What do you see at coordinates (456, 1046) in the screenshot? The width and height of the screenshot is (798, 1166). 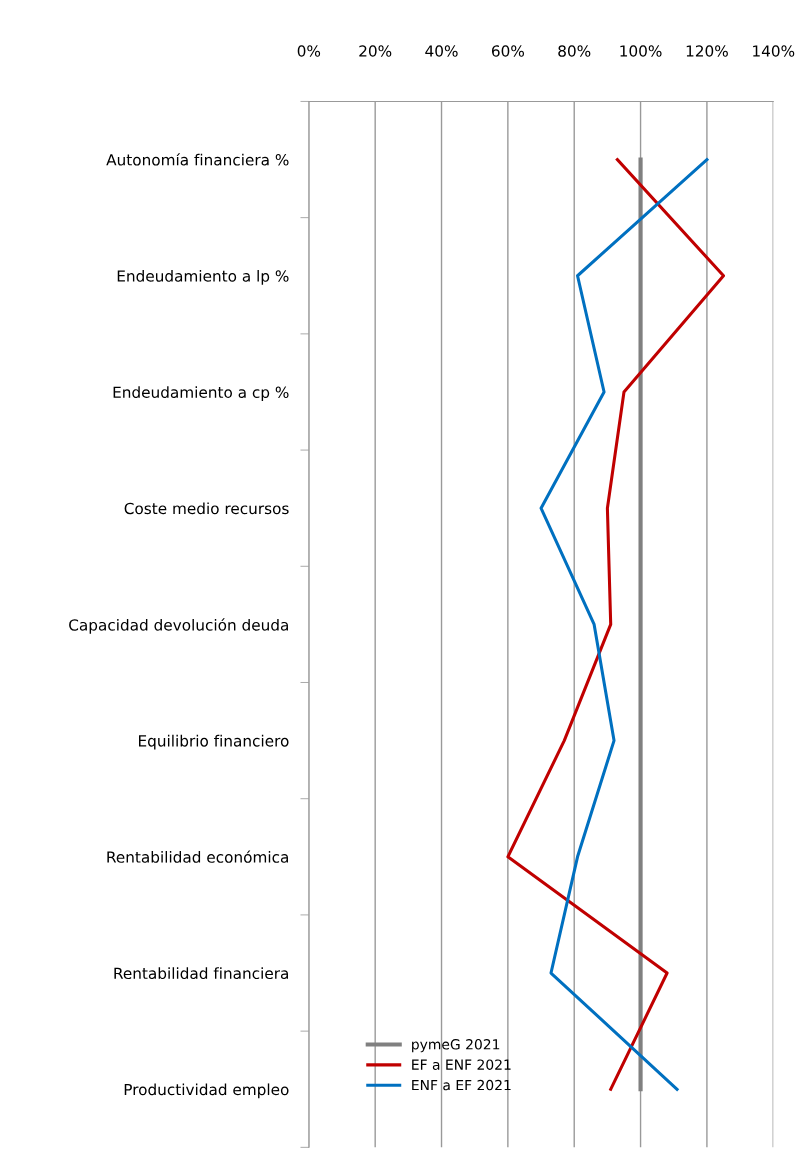 I see `legend-label: pymeG 2021` at bounding box center [456, 1046].